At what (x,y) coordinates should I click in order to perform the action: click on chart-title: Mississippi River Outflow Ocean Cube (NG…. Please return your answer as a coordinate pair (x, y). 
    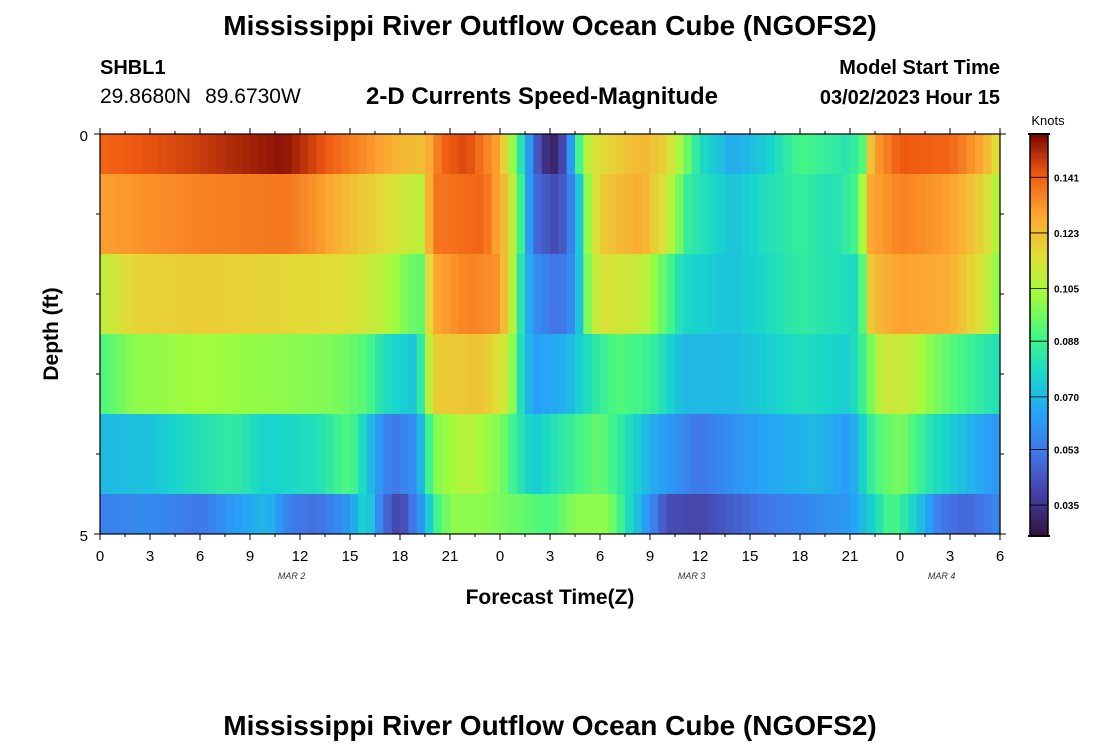
    Looking at the image, I should click on (550, 25).